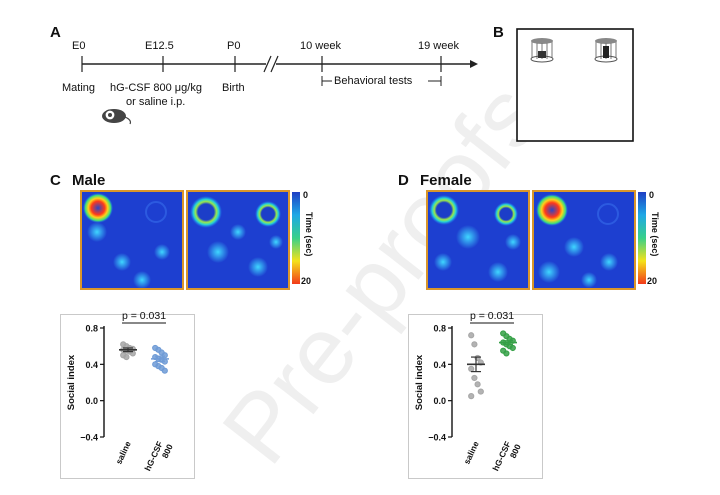 This screenshot has width=720, height=495. Describe the element at coordinates (156, 88) in the screenshot. I see `timeline-treatment-line1: hG-CSF 800 μg/kg` at that location.